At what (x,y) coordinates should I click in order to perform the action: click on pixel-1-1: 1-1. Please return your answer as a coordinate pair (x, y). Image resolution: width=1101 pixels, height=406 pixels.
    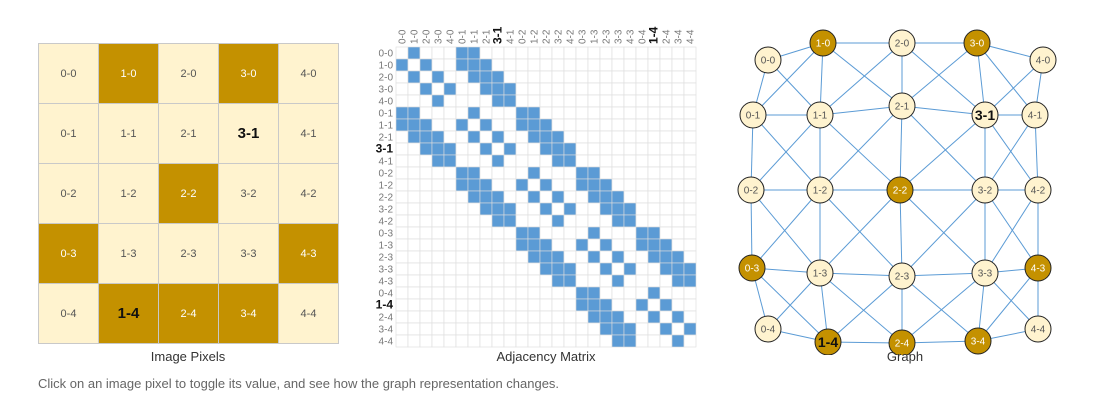
    Looking at the image, I should click on (128, 133).